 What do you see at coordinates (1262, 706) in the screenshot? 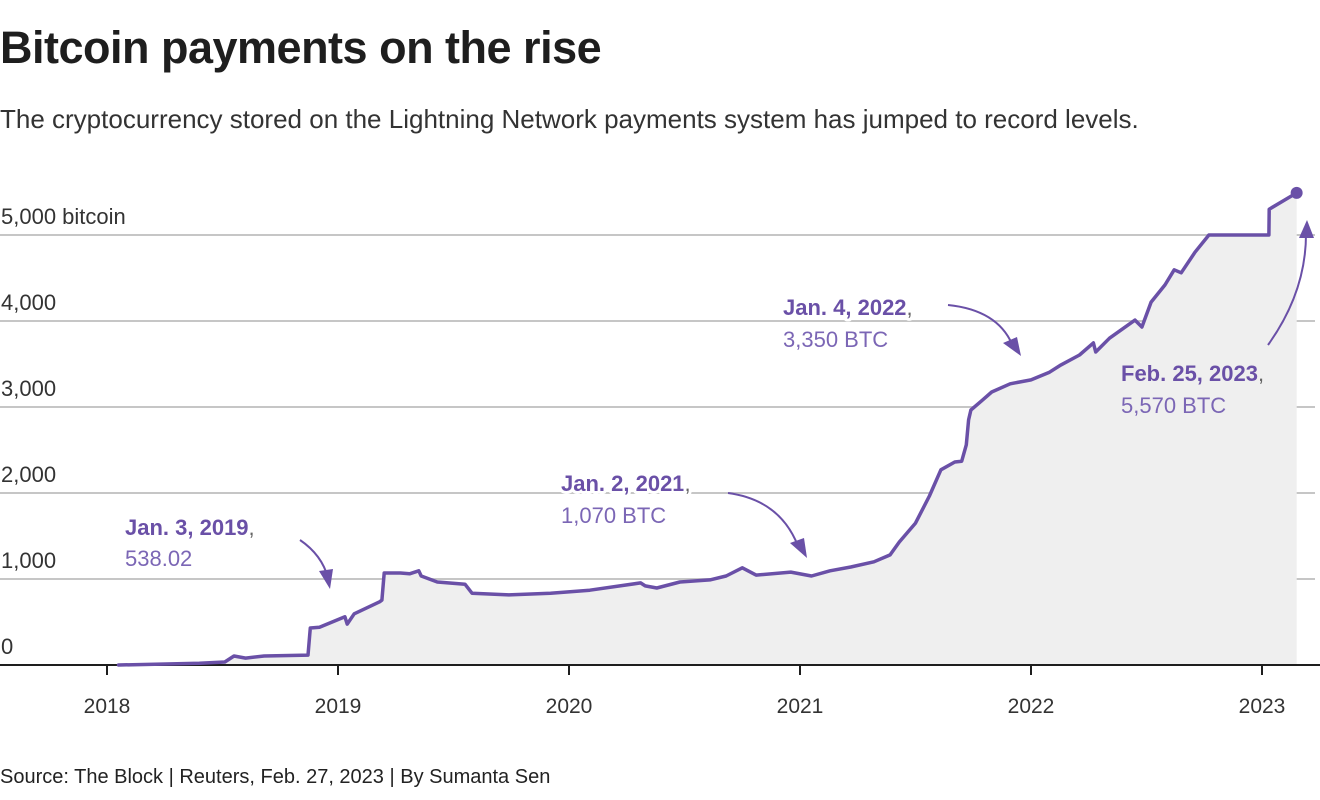
I see `x-tick-label: 2023` at bounding box center [1262, 706].